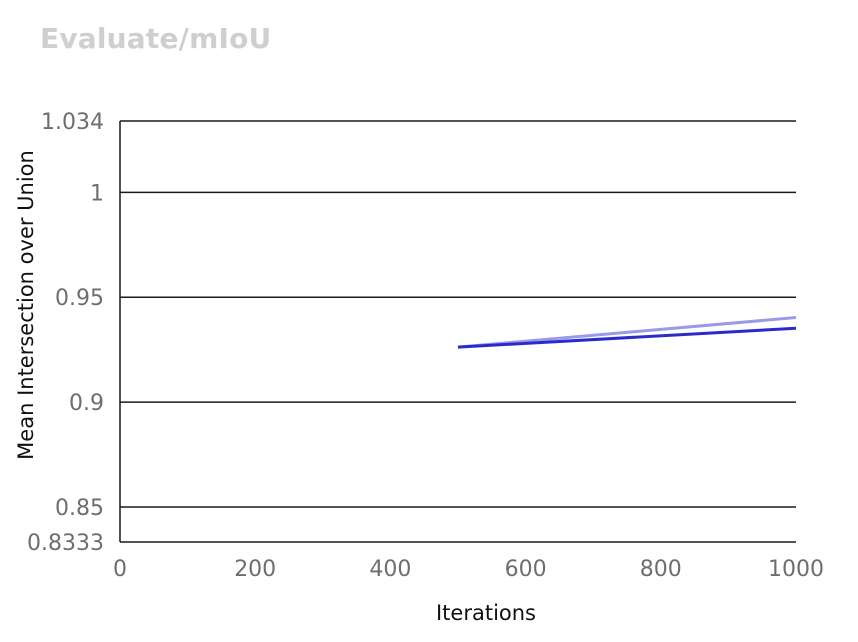 This screenshot has height=642, width=858. What do you see at coordinates (79, 298) in the screenshot?
I see `y-tick-label-2: 0.95` at bounding box center [79, 298].